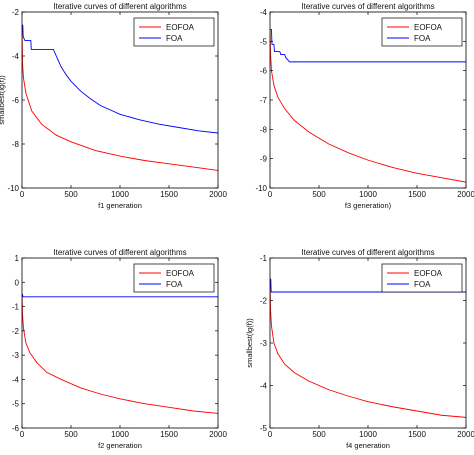 The height and width of the screenshot is (455, 474). What do you see at coordinates (120, 445) in the screenshot?
I see `x-axis-label: f2 generation` at bounding box center [120, 445].